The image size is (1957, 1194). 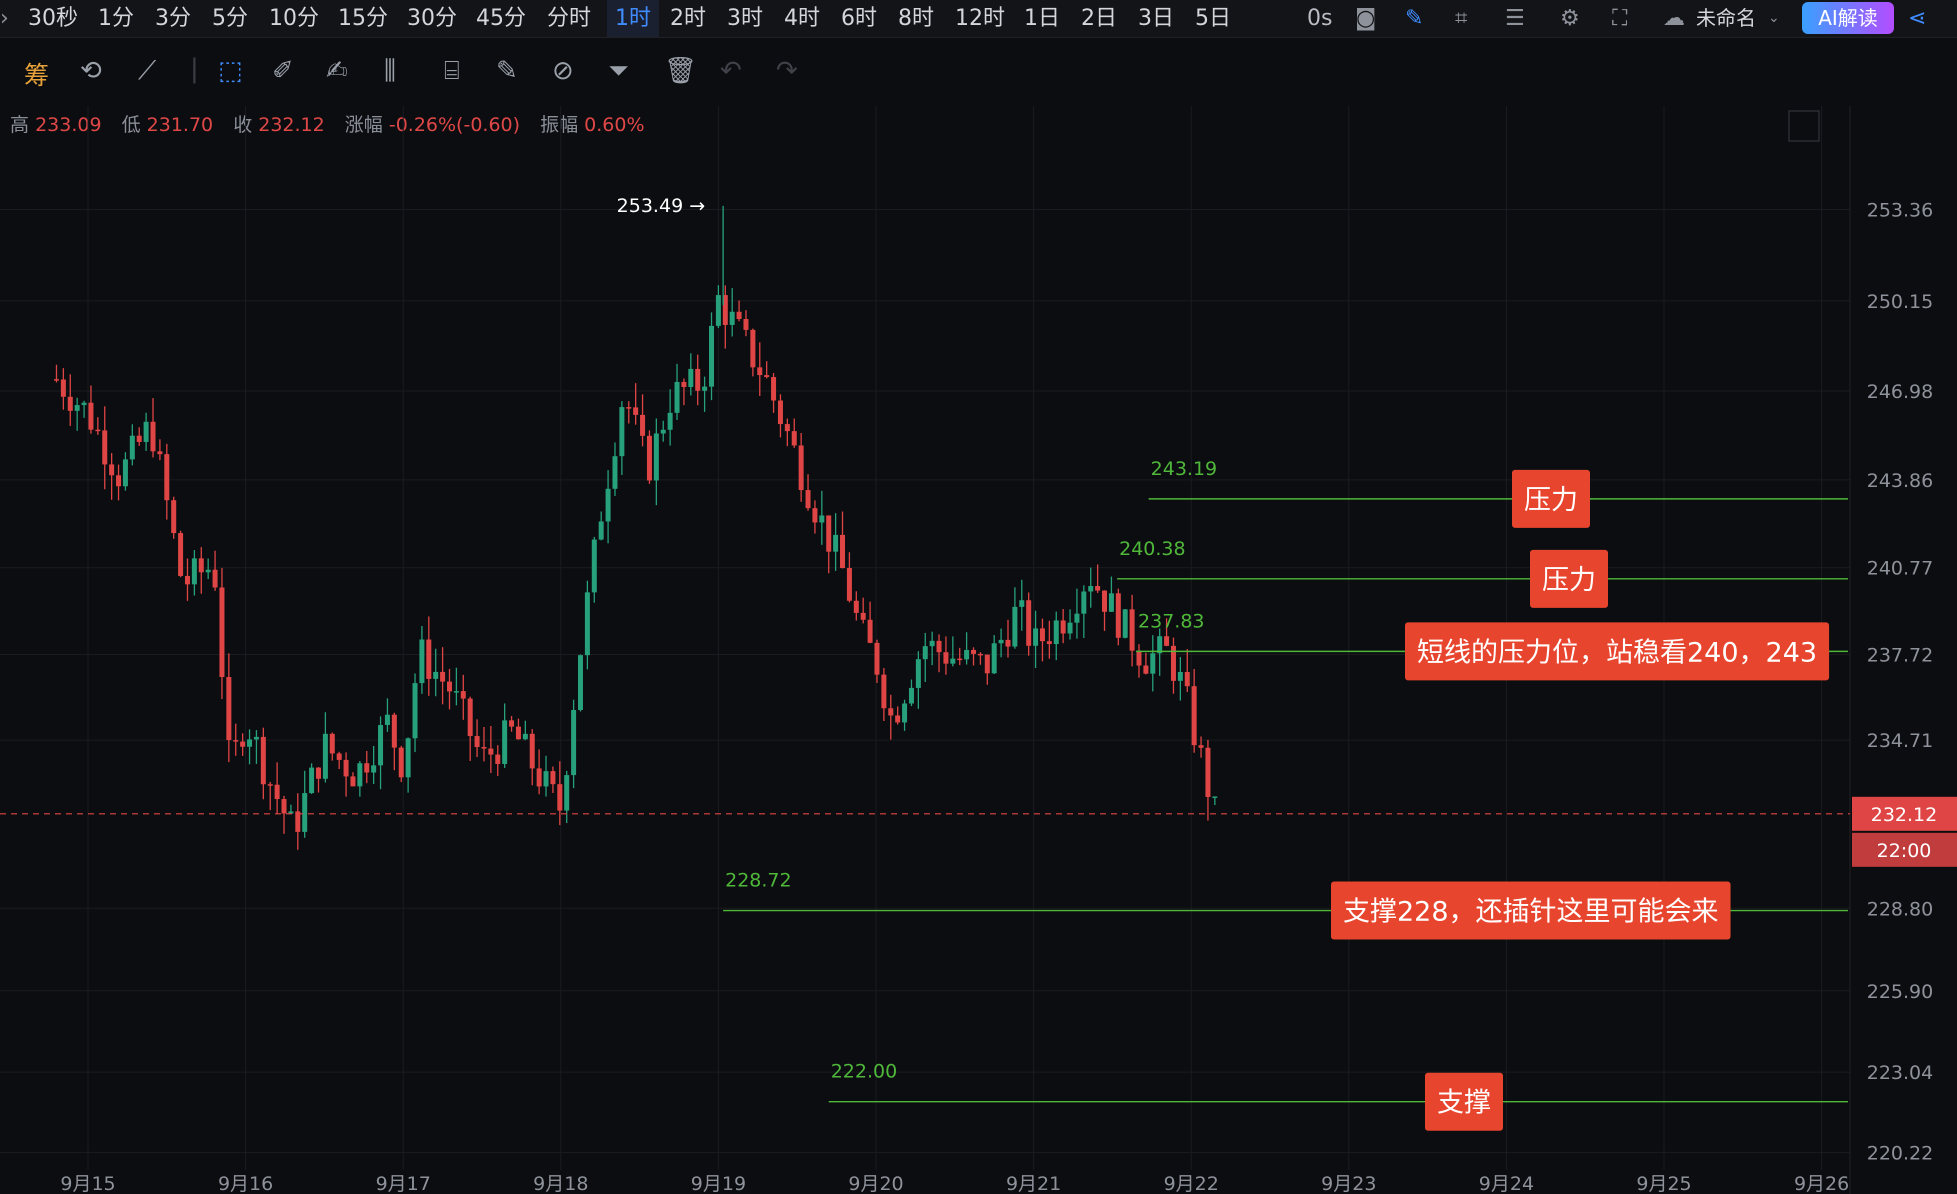 What do you see at coordinates (454, 125) in the screenshot?
I see `change-value: -0.26%(-0.60)` at bounding box center [454, 125].